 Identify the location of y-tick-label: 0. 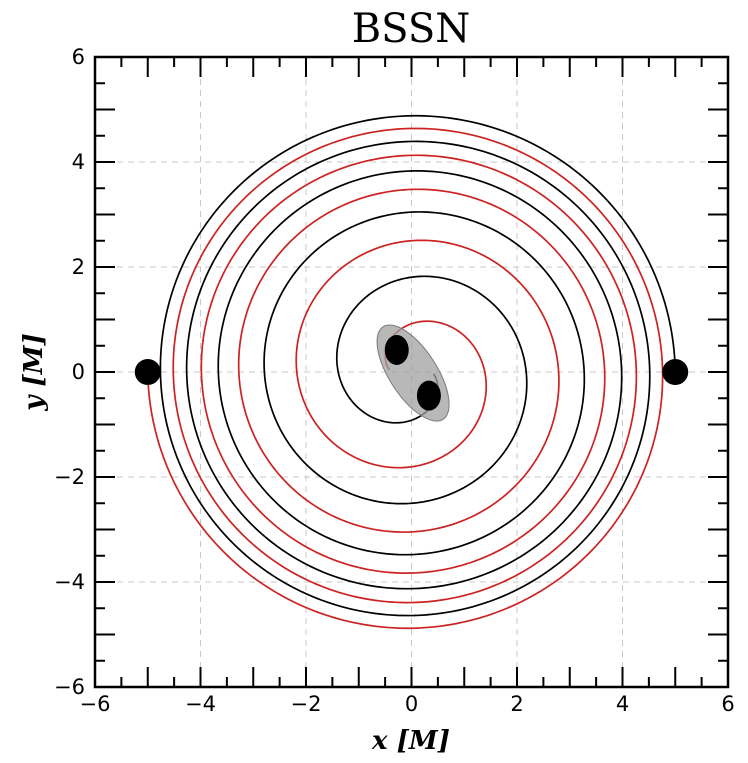
(78, 372).